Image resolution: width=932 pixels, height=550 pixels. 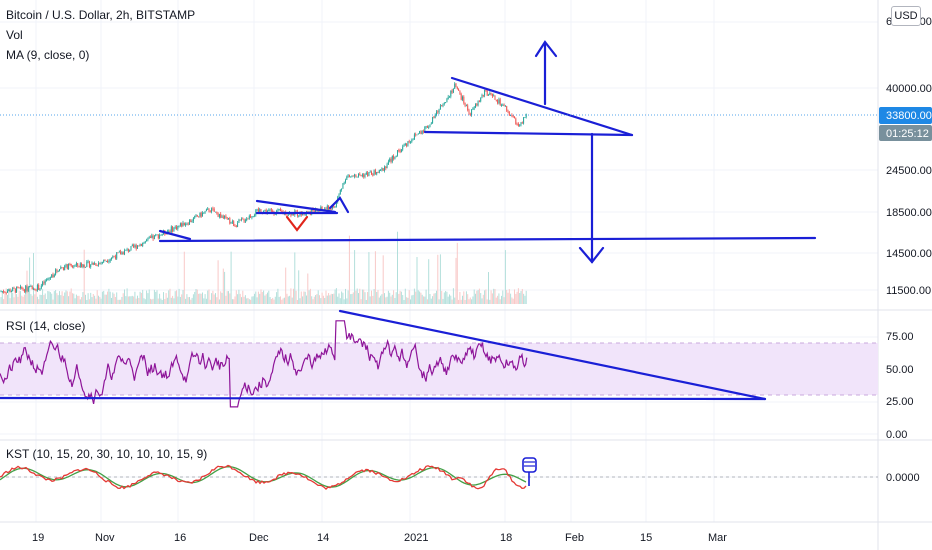 I want to click on arrow-down-red, so click(x=297, y=223).